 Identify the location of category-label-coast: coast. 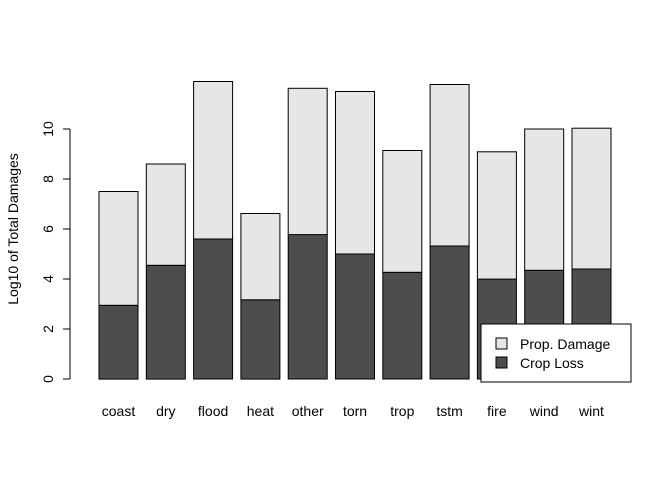
(119, 411).